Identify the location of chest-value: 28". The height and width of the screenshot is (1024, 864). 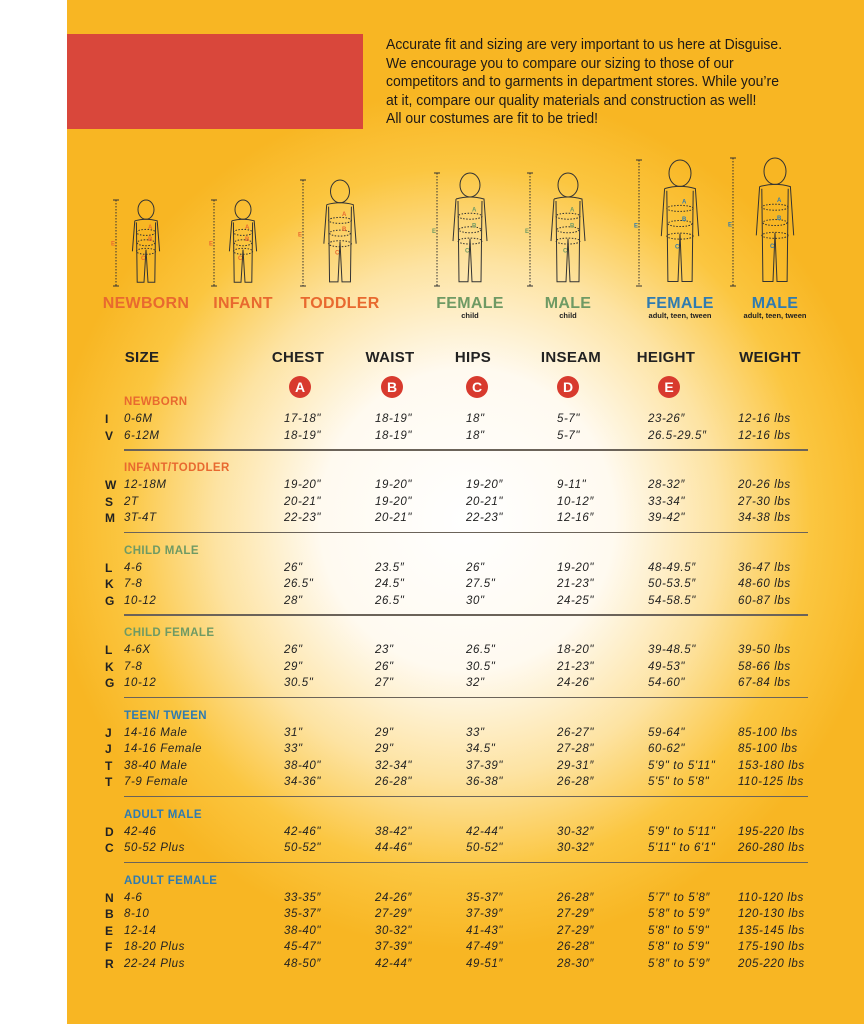
(293, 600).